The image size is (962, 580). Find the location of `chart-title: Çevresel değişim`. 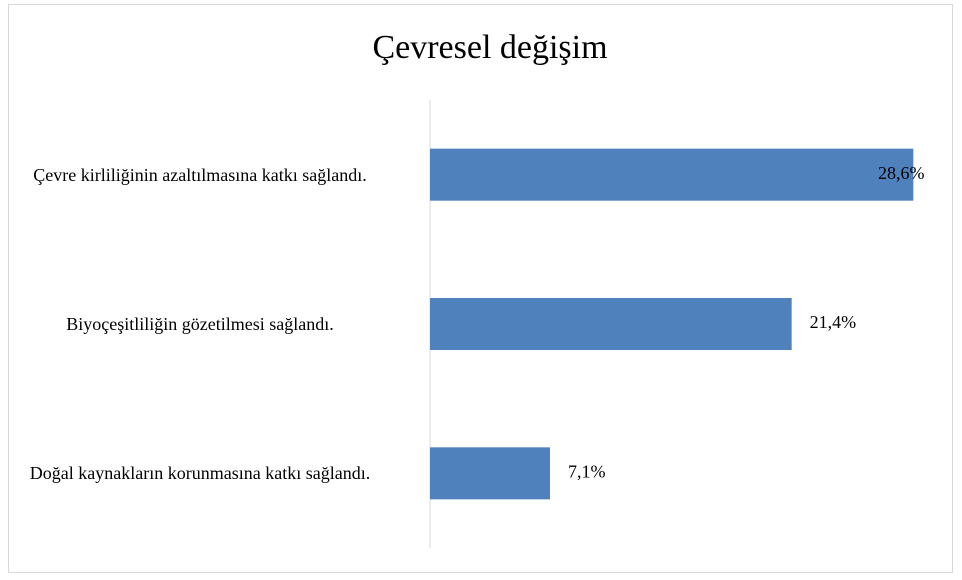

chart-title: Çevresel değişim is located at coordinates (489, 47).